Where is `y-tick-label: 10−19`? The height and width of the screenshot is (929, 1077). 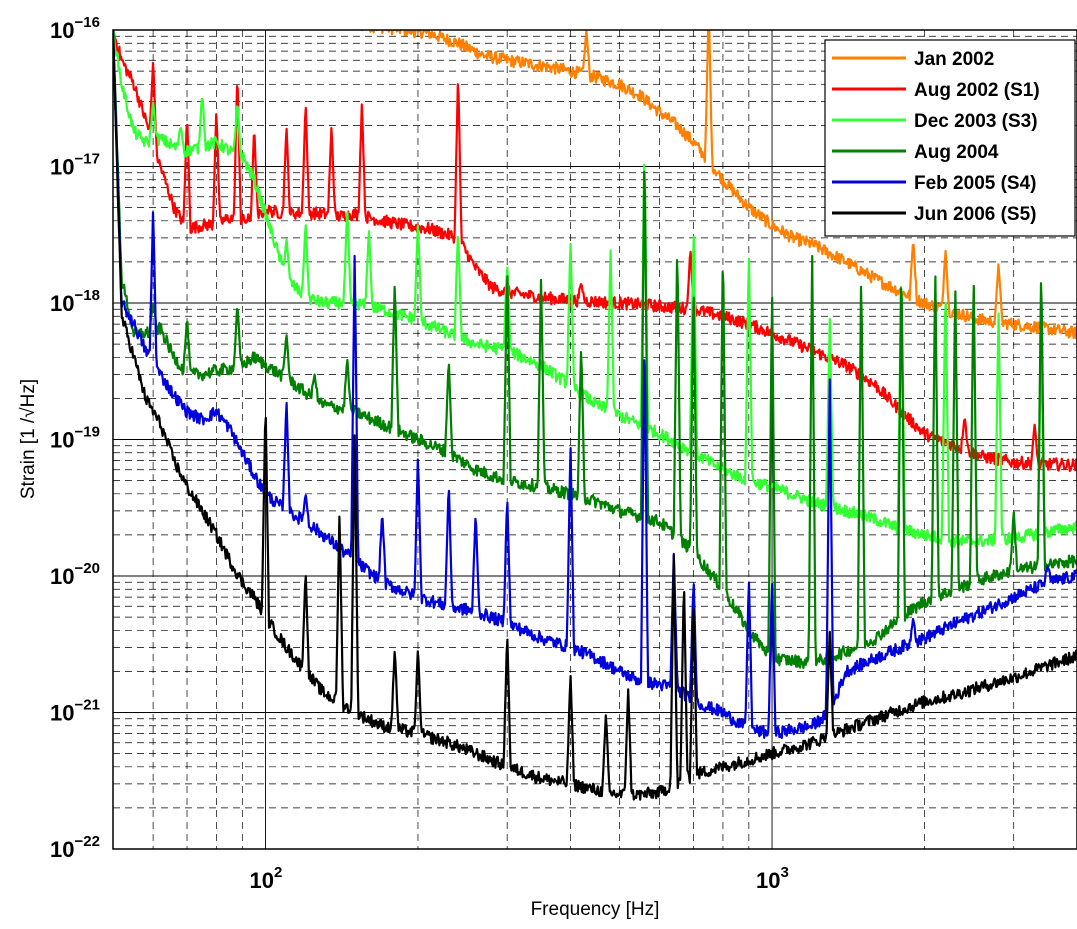 y-tick-label: 10−19 is located at coordinates (75, 438).